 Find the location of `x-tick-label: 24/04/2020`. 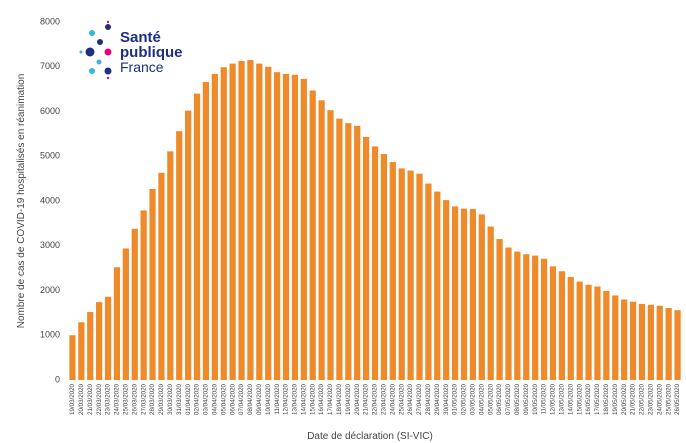

x-tick-label: 24/04/2020 is located at coordinates (392, 399).